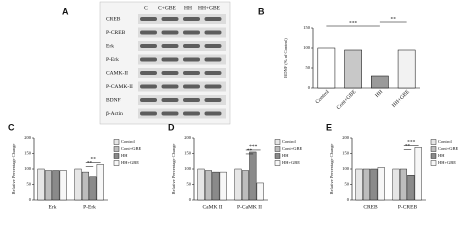  Describe the element at coordinates (408, 207) in the screenshot. I see `x-tick-label: P-CREB` at that location.